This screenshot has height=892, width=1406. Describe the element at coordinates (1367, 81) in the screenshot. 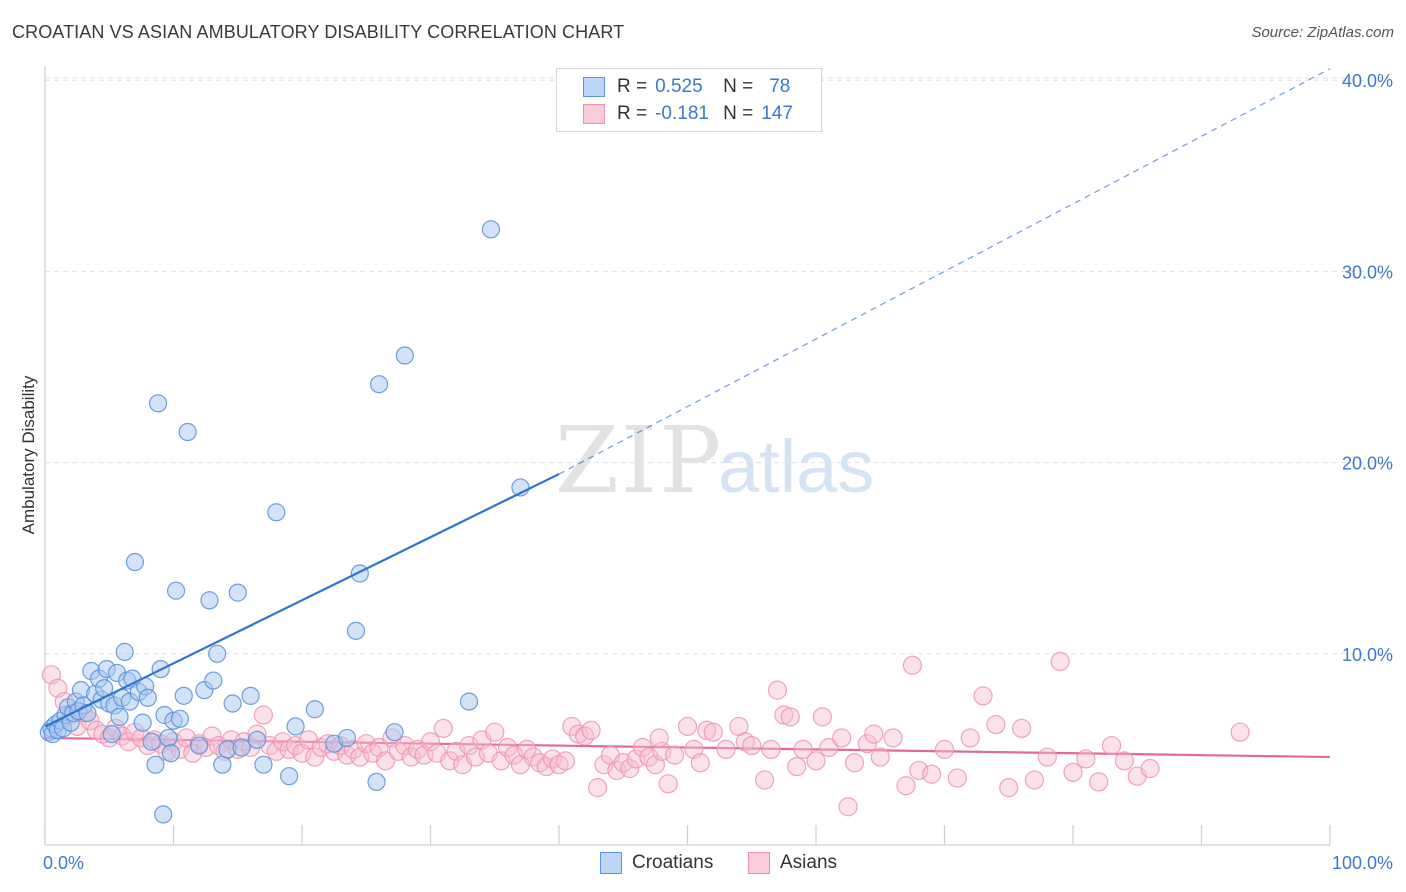

I see `y-tick-label-3: 40.0%` at that location.